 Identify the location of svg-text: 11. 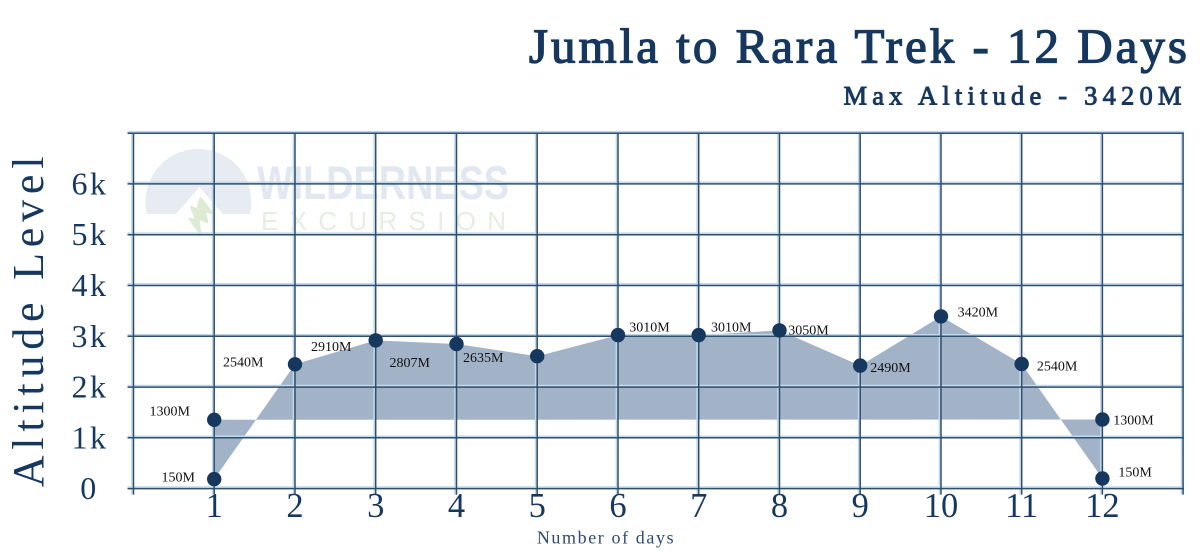
(1021, 506).